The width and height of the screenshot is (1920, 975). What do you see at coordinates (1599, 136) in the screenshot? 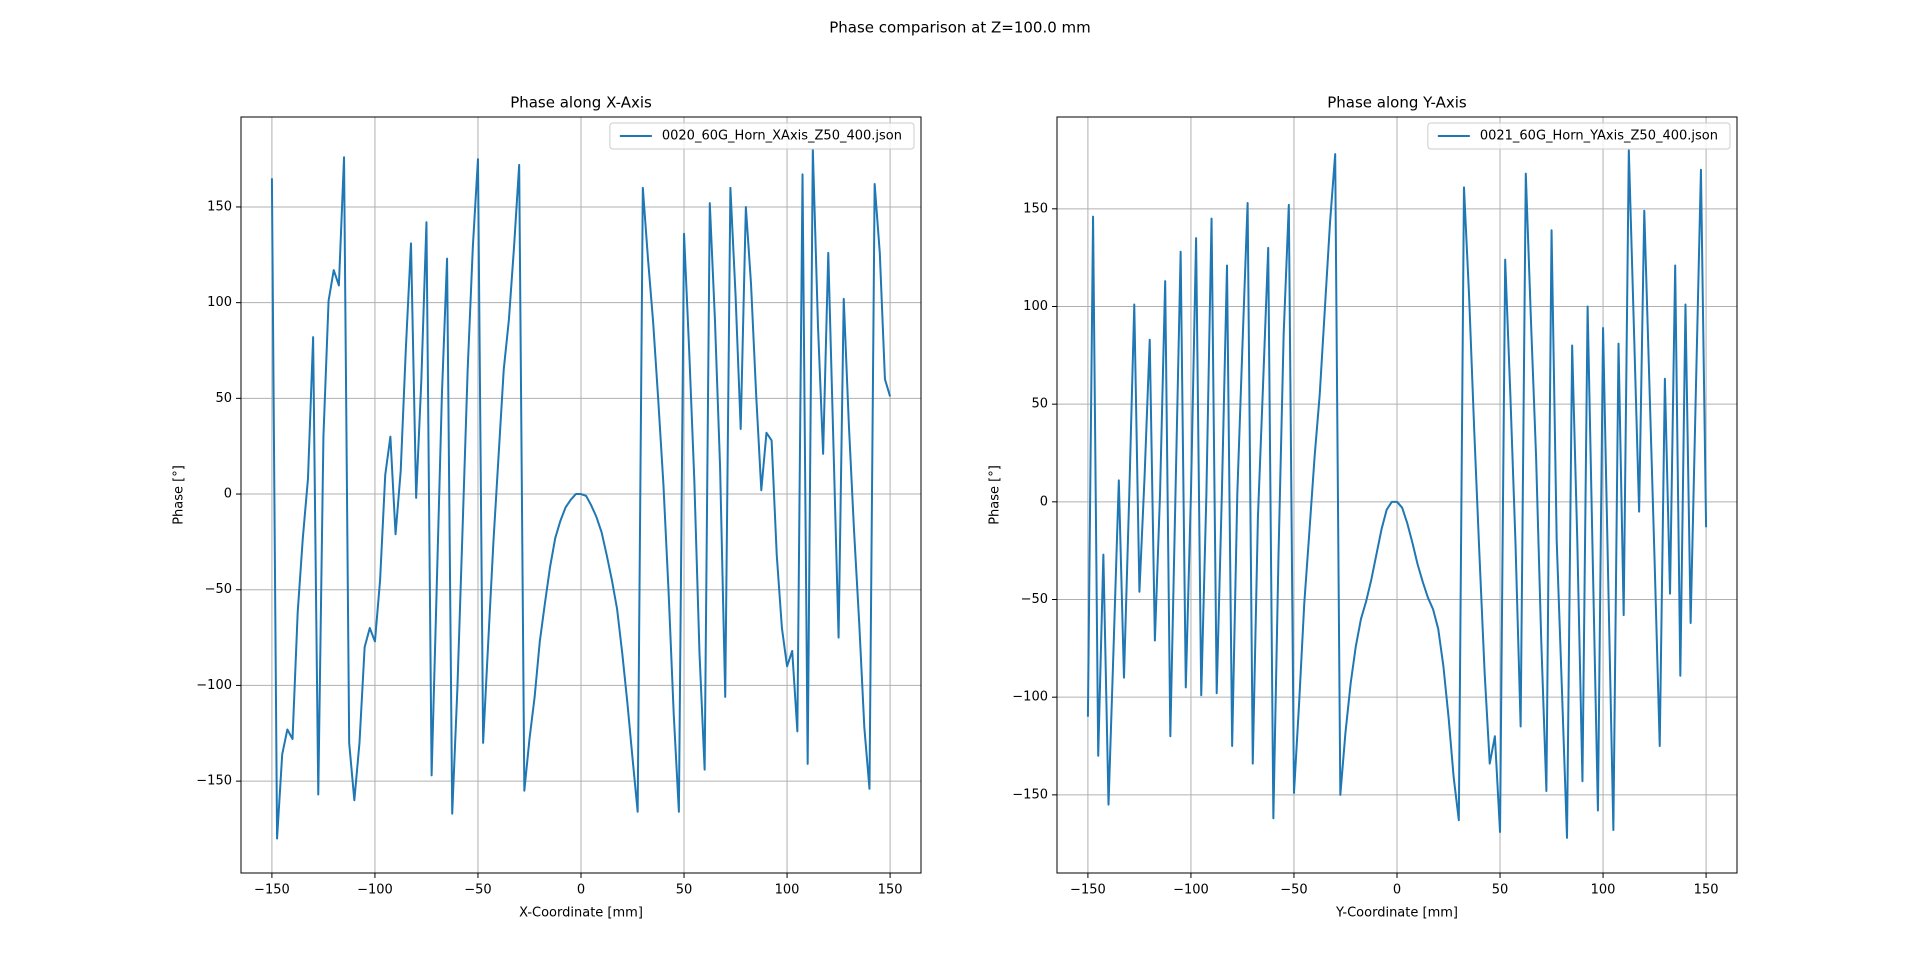
I see `legend-label: 0021_60G_Horn_YAxis_Z50_400.json` at bounding box center [1599, 136].